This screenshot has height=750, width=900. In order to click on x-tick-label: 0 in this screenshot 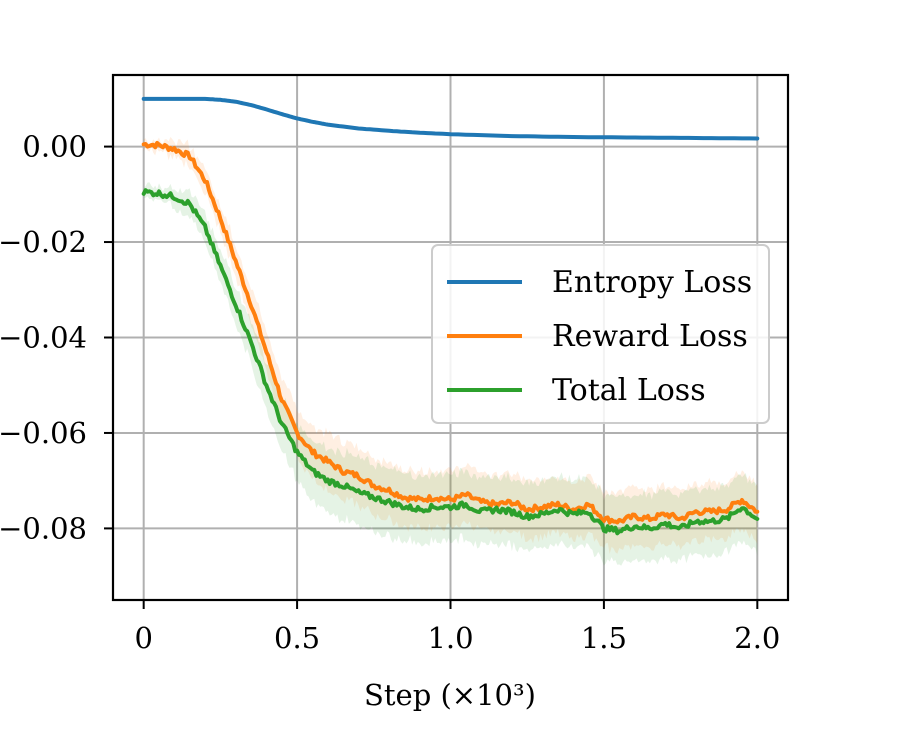, I will do `click(143, 638)`.